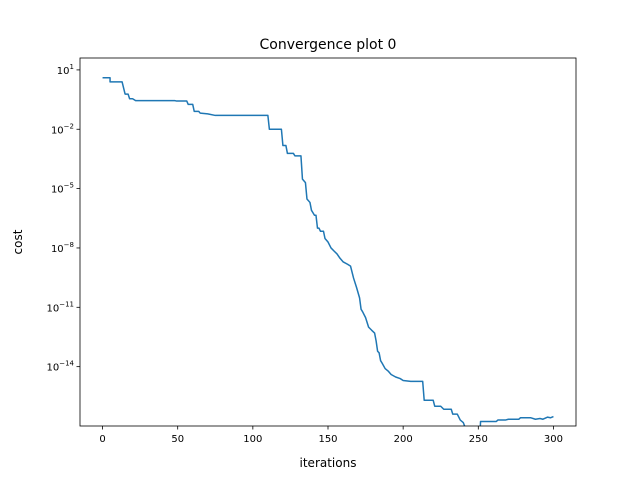 The width and height of the screenshot is (640, 480). What do you see at coordinates (328, 463) in the screenshot?
I see `x-axis-label: iterations` at bounding box center [328, 463].